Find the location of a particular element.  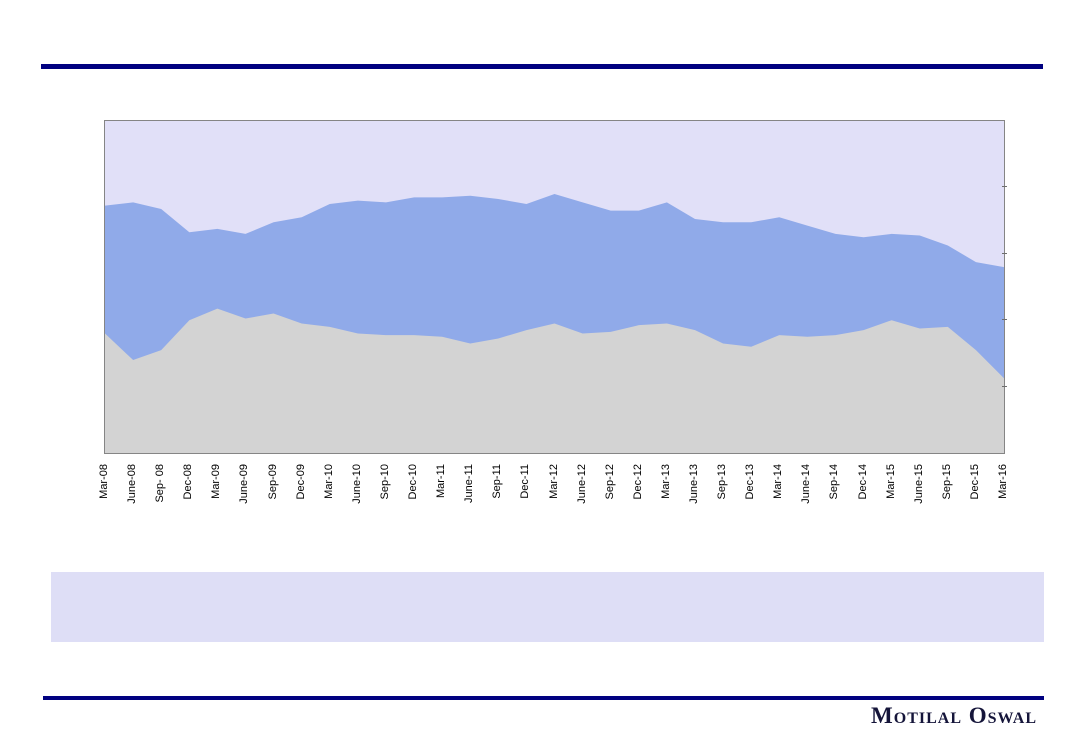

x-axis-label: Dec-12 is located at coordinates (637, 482).